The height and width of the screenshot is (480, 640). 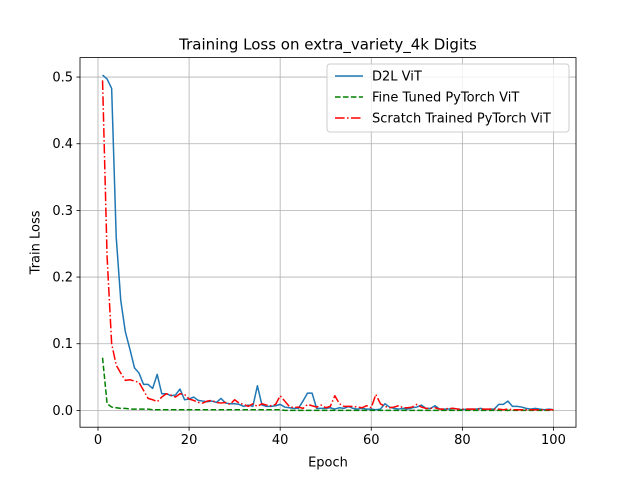 What do you see at coordinates (330, 437) in the screenshot?
I see `x-axis-ticks: 0 20 40 60 80 100` at bounding box center [330, 437].